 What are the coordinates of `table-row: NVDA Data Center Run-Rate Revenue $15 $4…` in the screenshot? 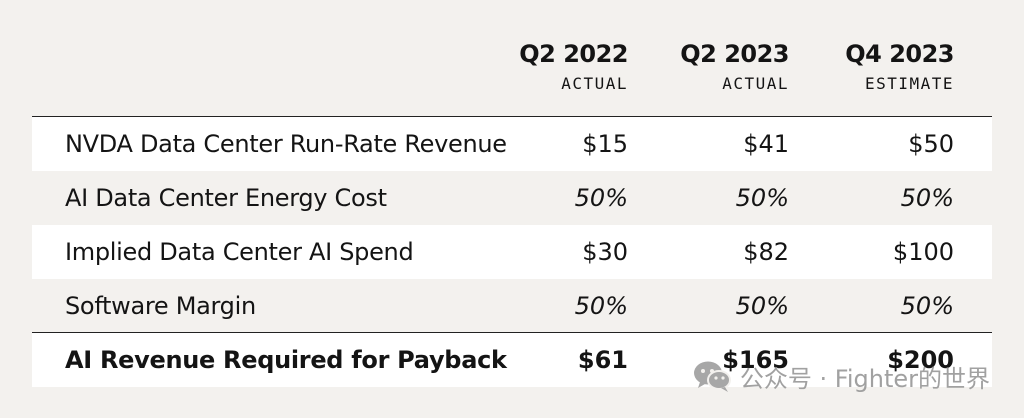 It's located at (512, 144).